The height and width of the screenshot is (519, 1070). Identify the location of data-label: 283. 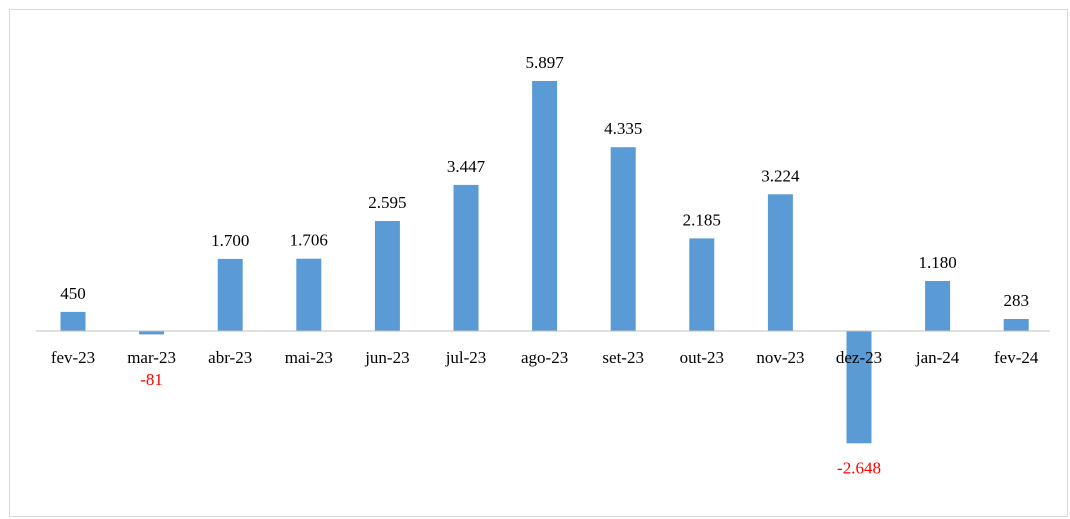
(1016, 300).